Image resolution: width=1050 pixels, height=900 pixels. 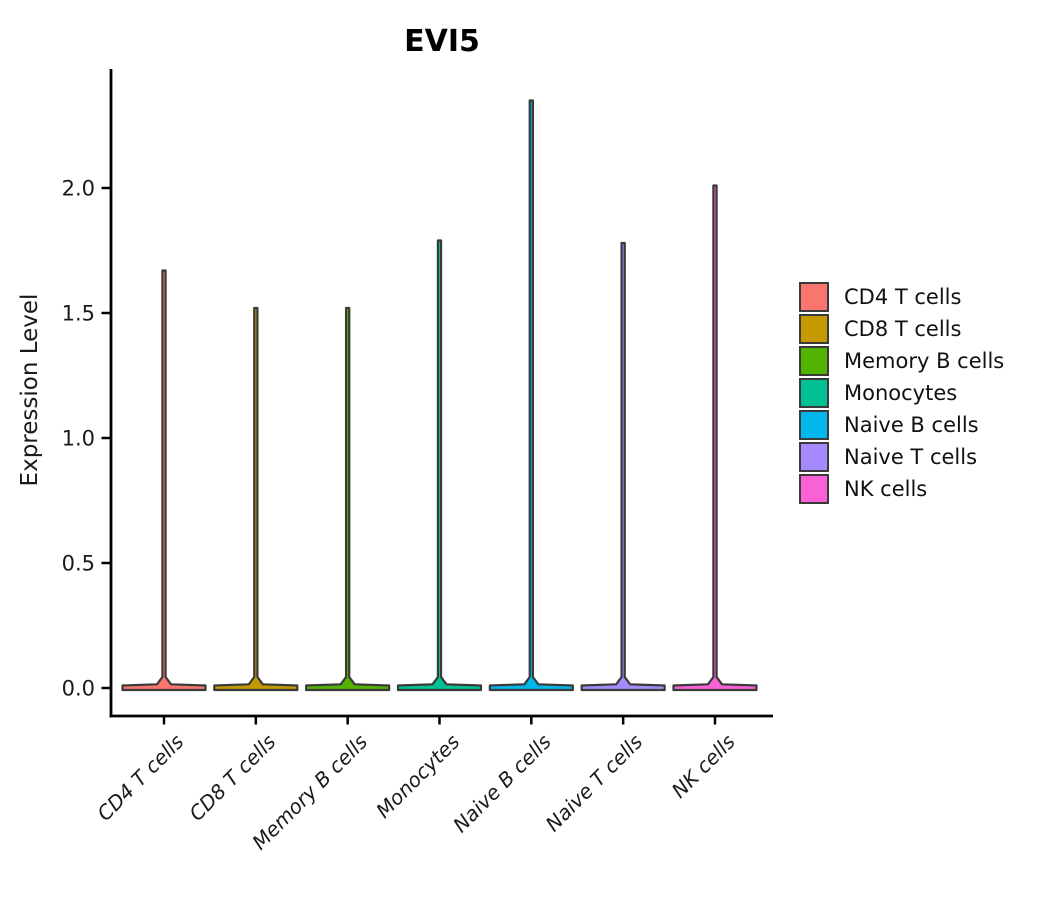 What do you see at coordinates (442, 41) in the screenshot?
I see `chart-title: EVI5` at bounding box center [442, 41].